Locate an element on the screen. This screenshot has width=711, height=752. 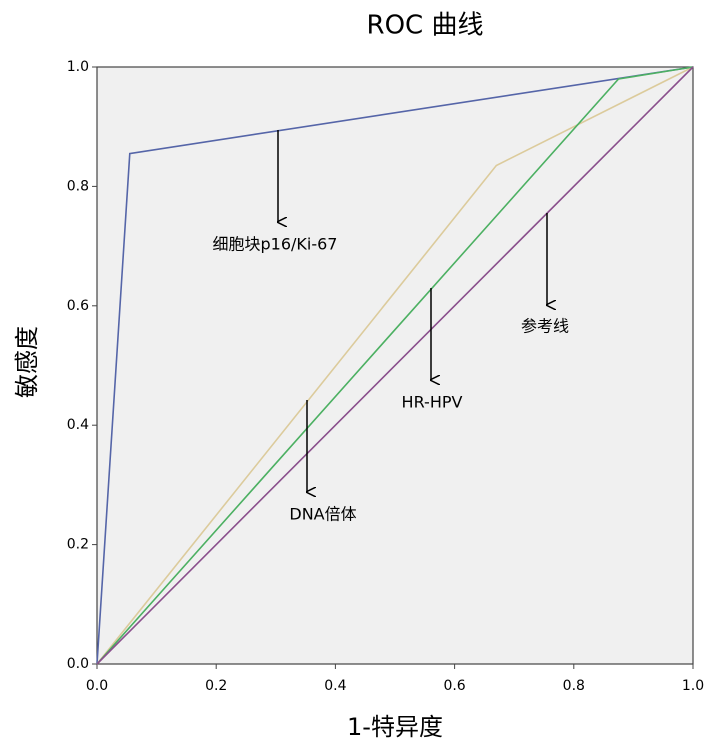
y-tick-label: 0.6 is located at coordinates (78, 306).